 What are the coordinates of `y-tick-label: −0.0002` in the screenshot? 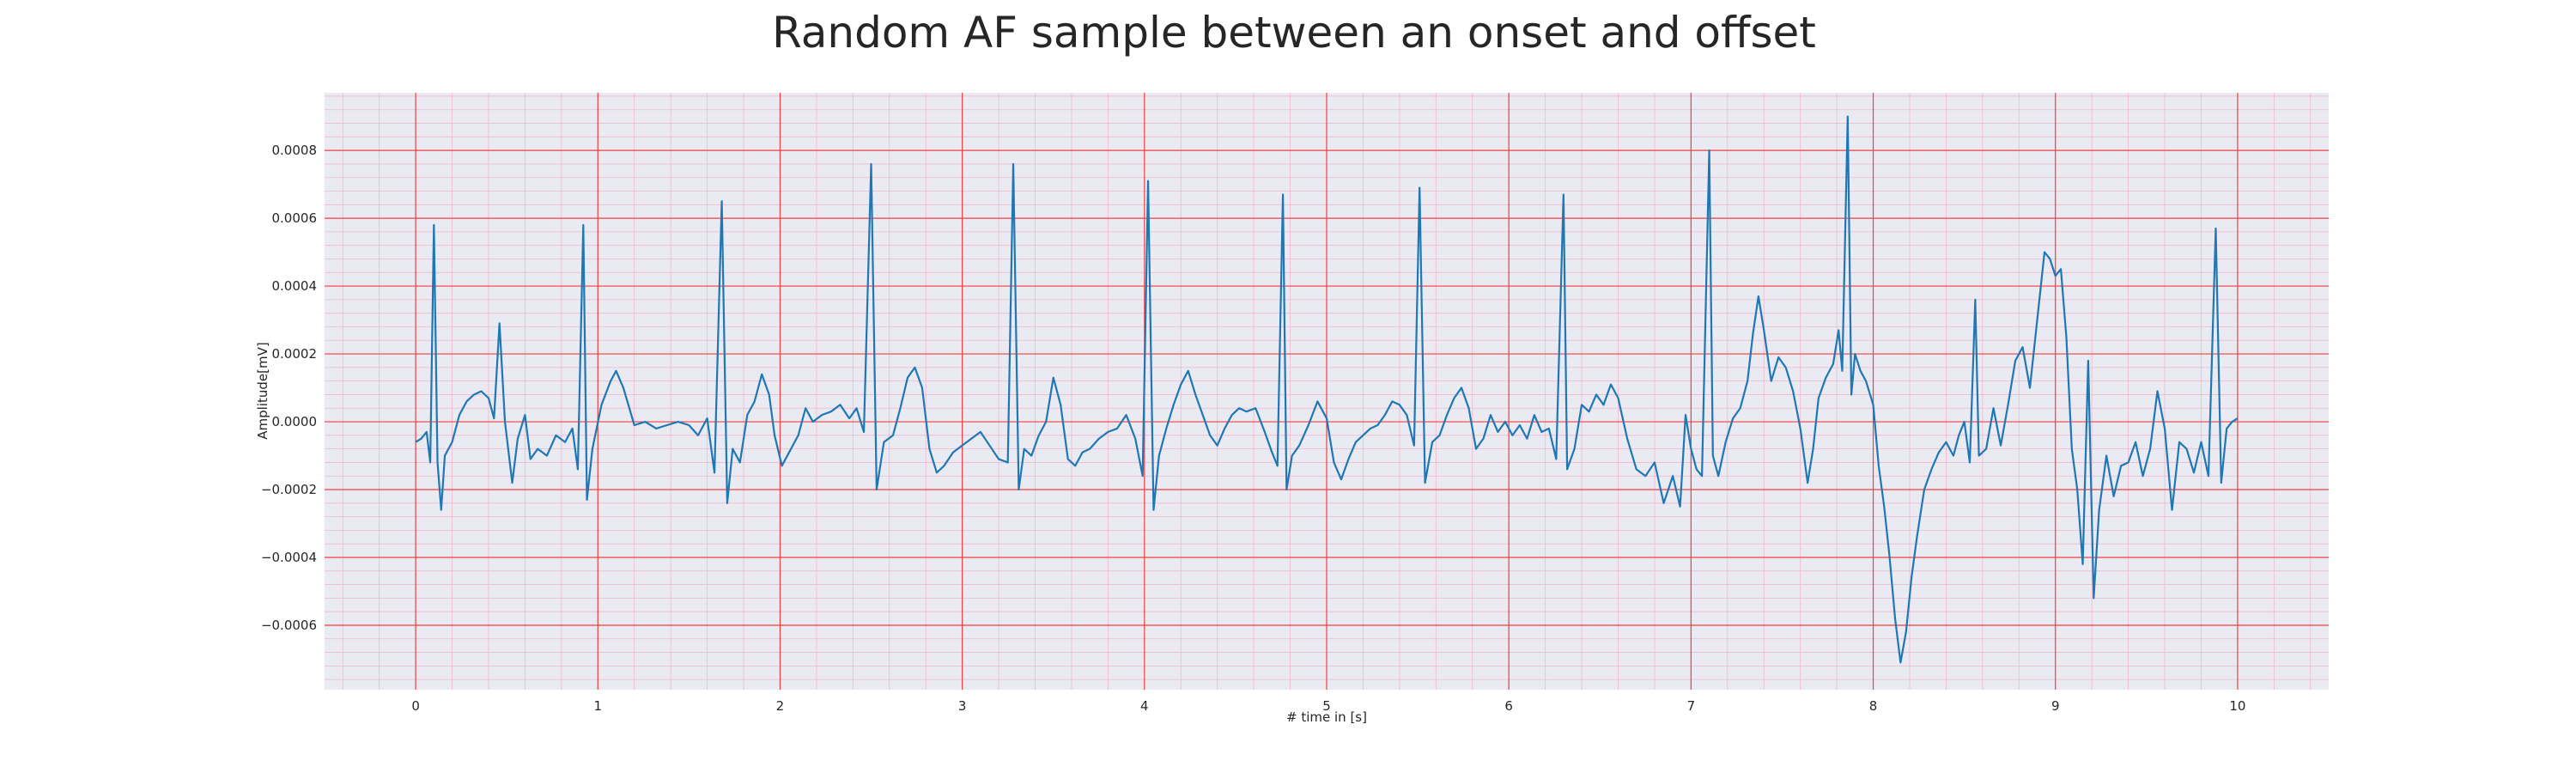 It's located at (289, 489).